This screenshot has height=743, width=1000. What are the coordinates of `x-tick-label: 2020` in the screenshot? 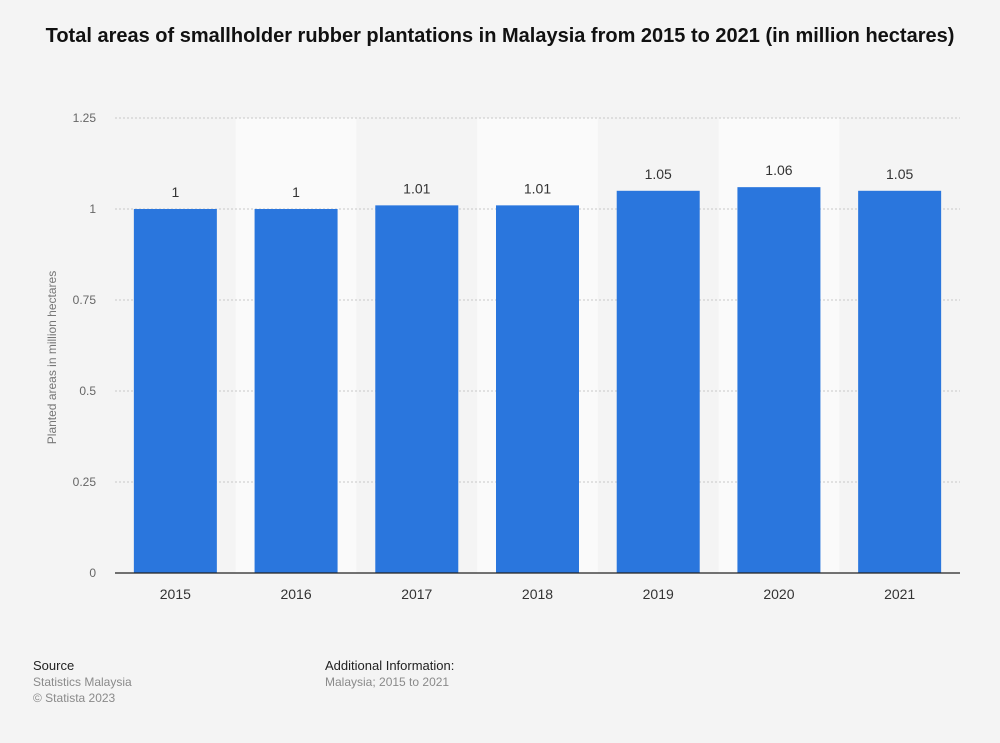 It's located at (778, 594).